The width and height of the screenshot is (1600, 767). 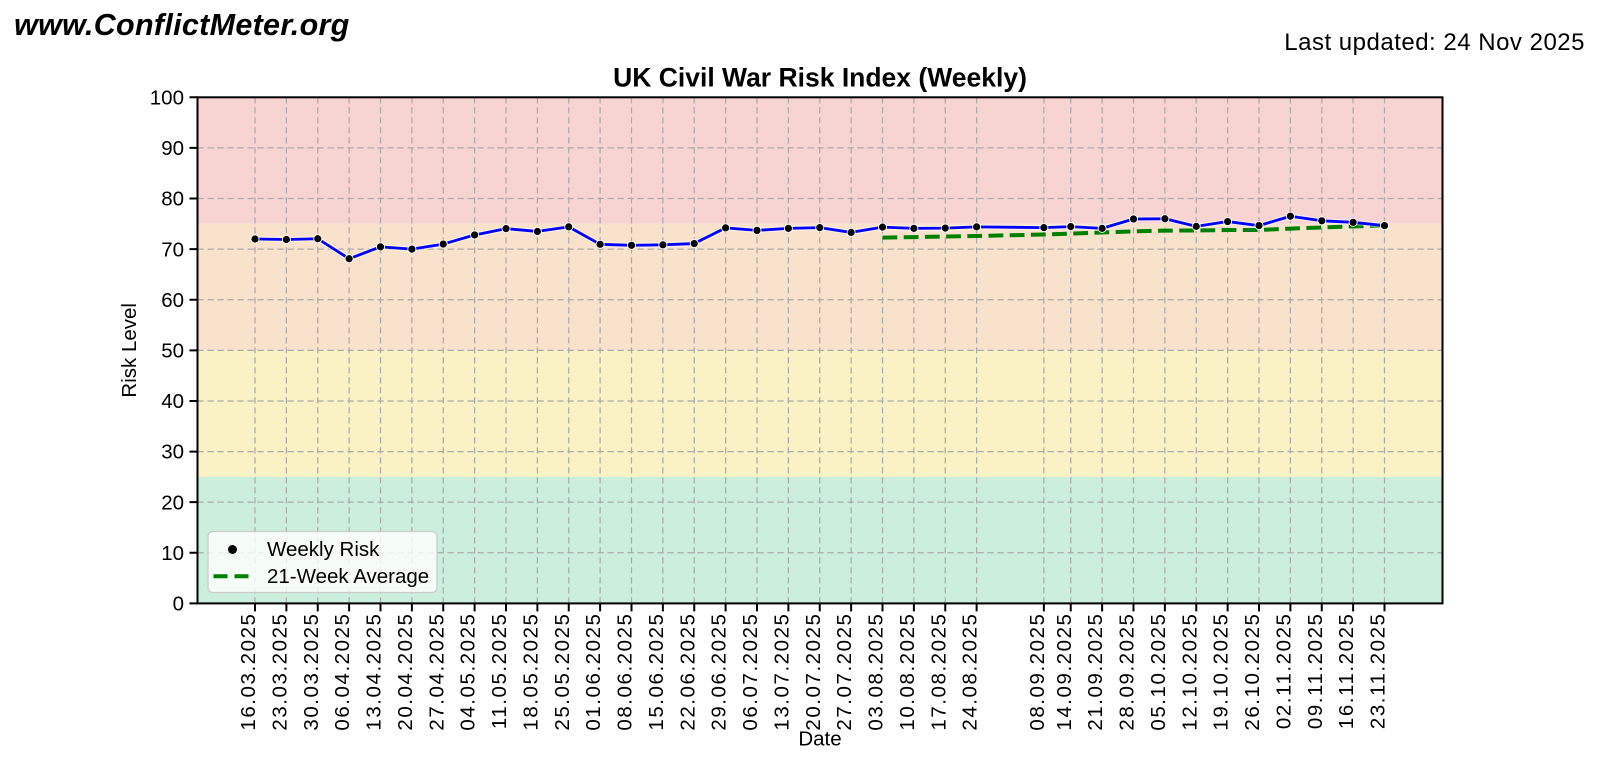 What do you see at coordinates (750, 672) in the screenshot?
I see `svg-text: 06.07.2025` at bounding box center [750, 672].